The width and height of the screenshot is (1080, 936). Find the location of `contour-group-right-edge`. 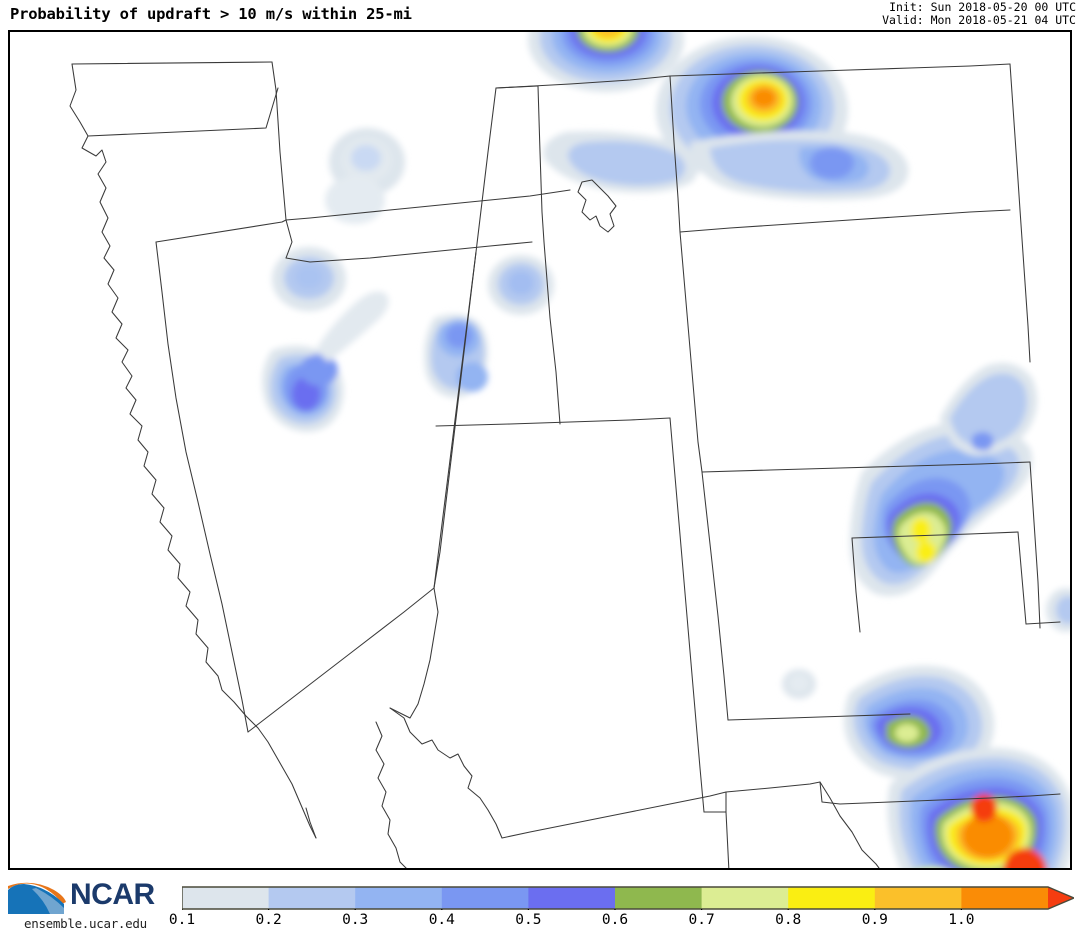

contour-group-right-edge is located at coordinates (1058, 610).